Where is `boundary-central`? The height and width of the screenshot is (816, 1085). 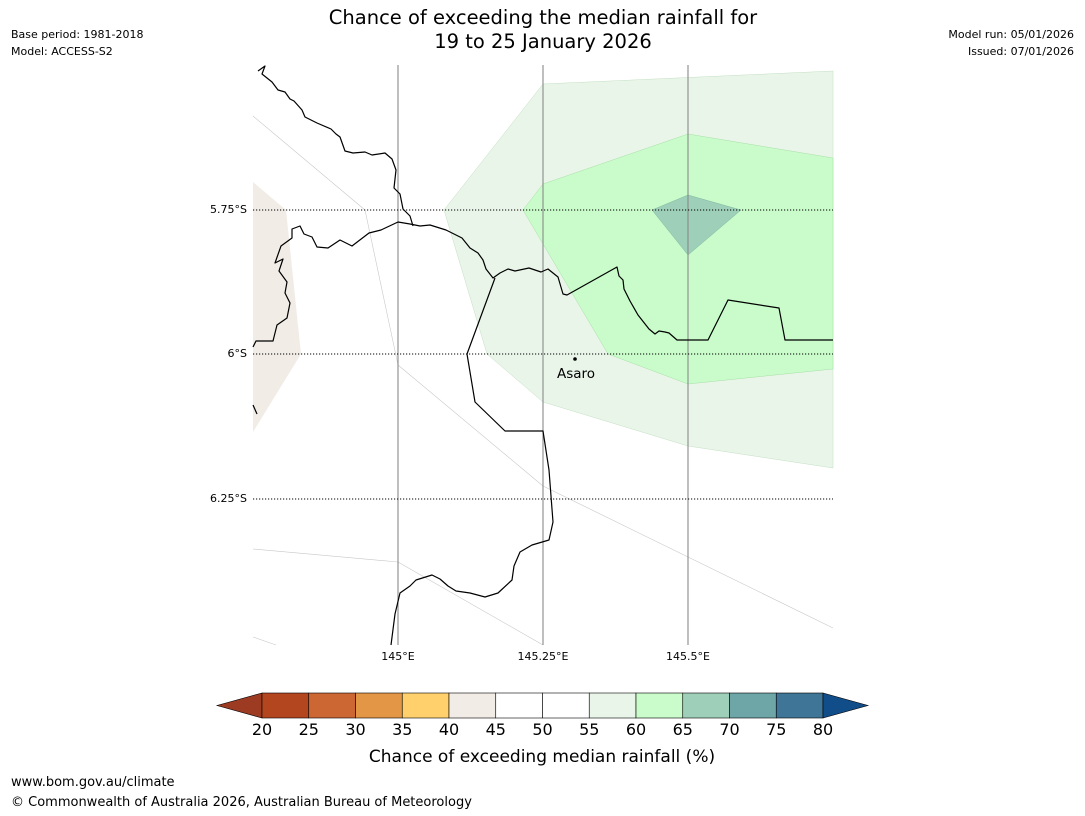 boundary-central is located at coordinates (542, 284).